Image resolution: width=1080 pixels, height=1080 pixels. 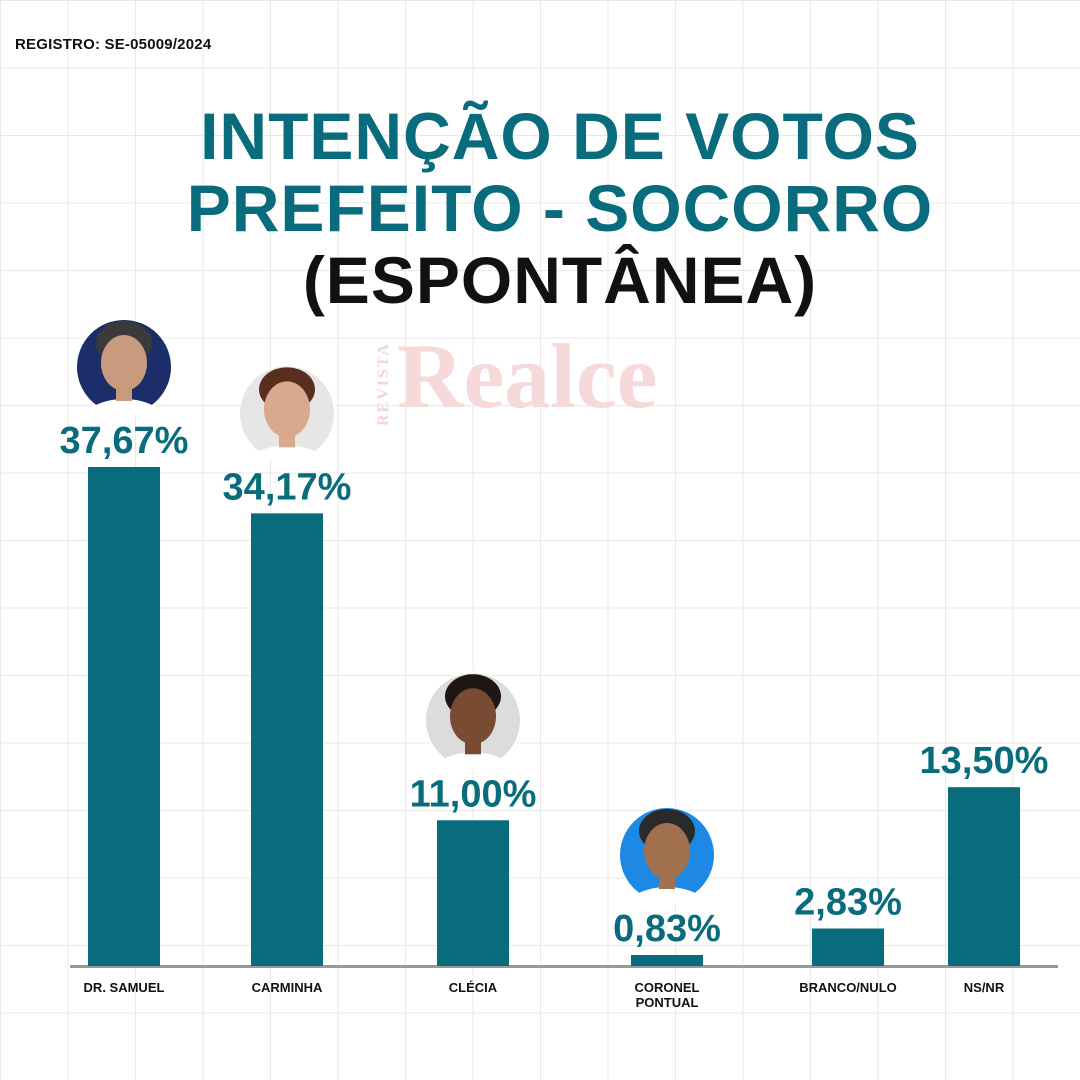 What do you see at coordinates (560, 208) in the screenshot?
I see `title-line-2: PREFEITO - SOCORRO` at bounding box center [560, 208].